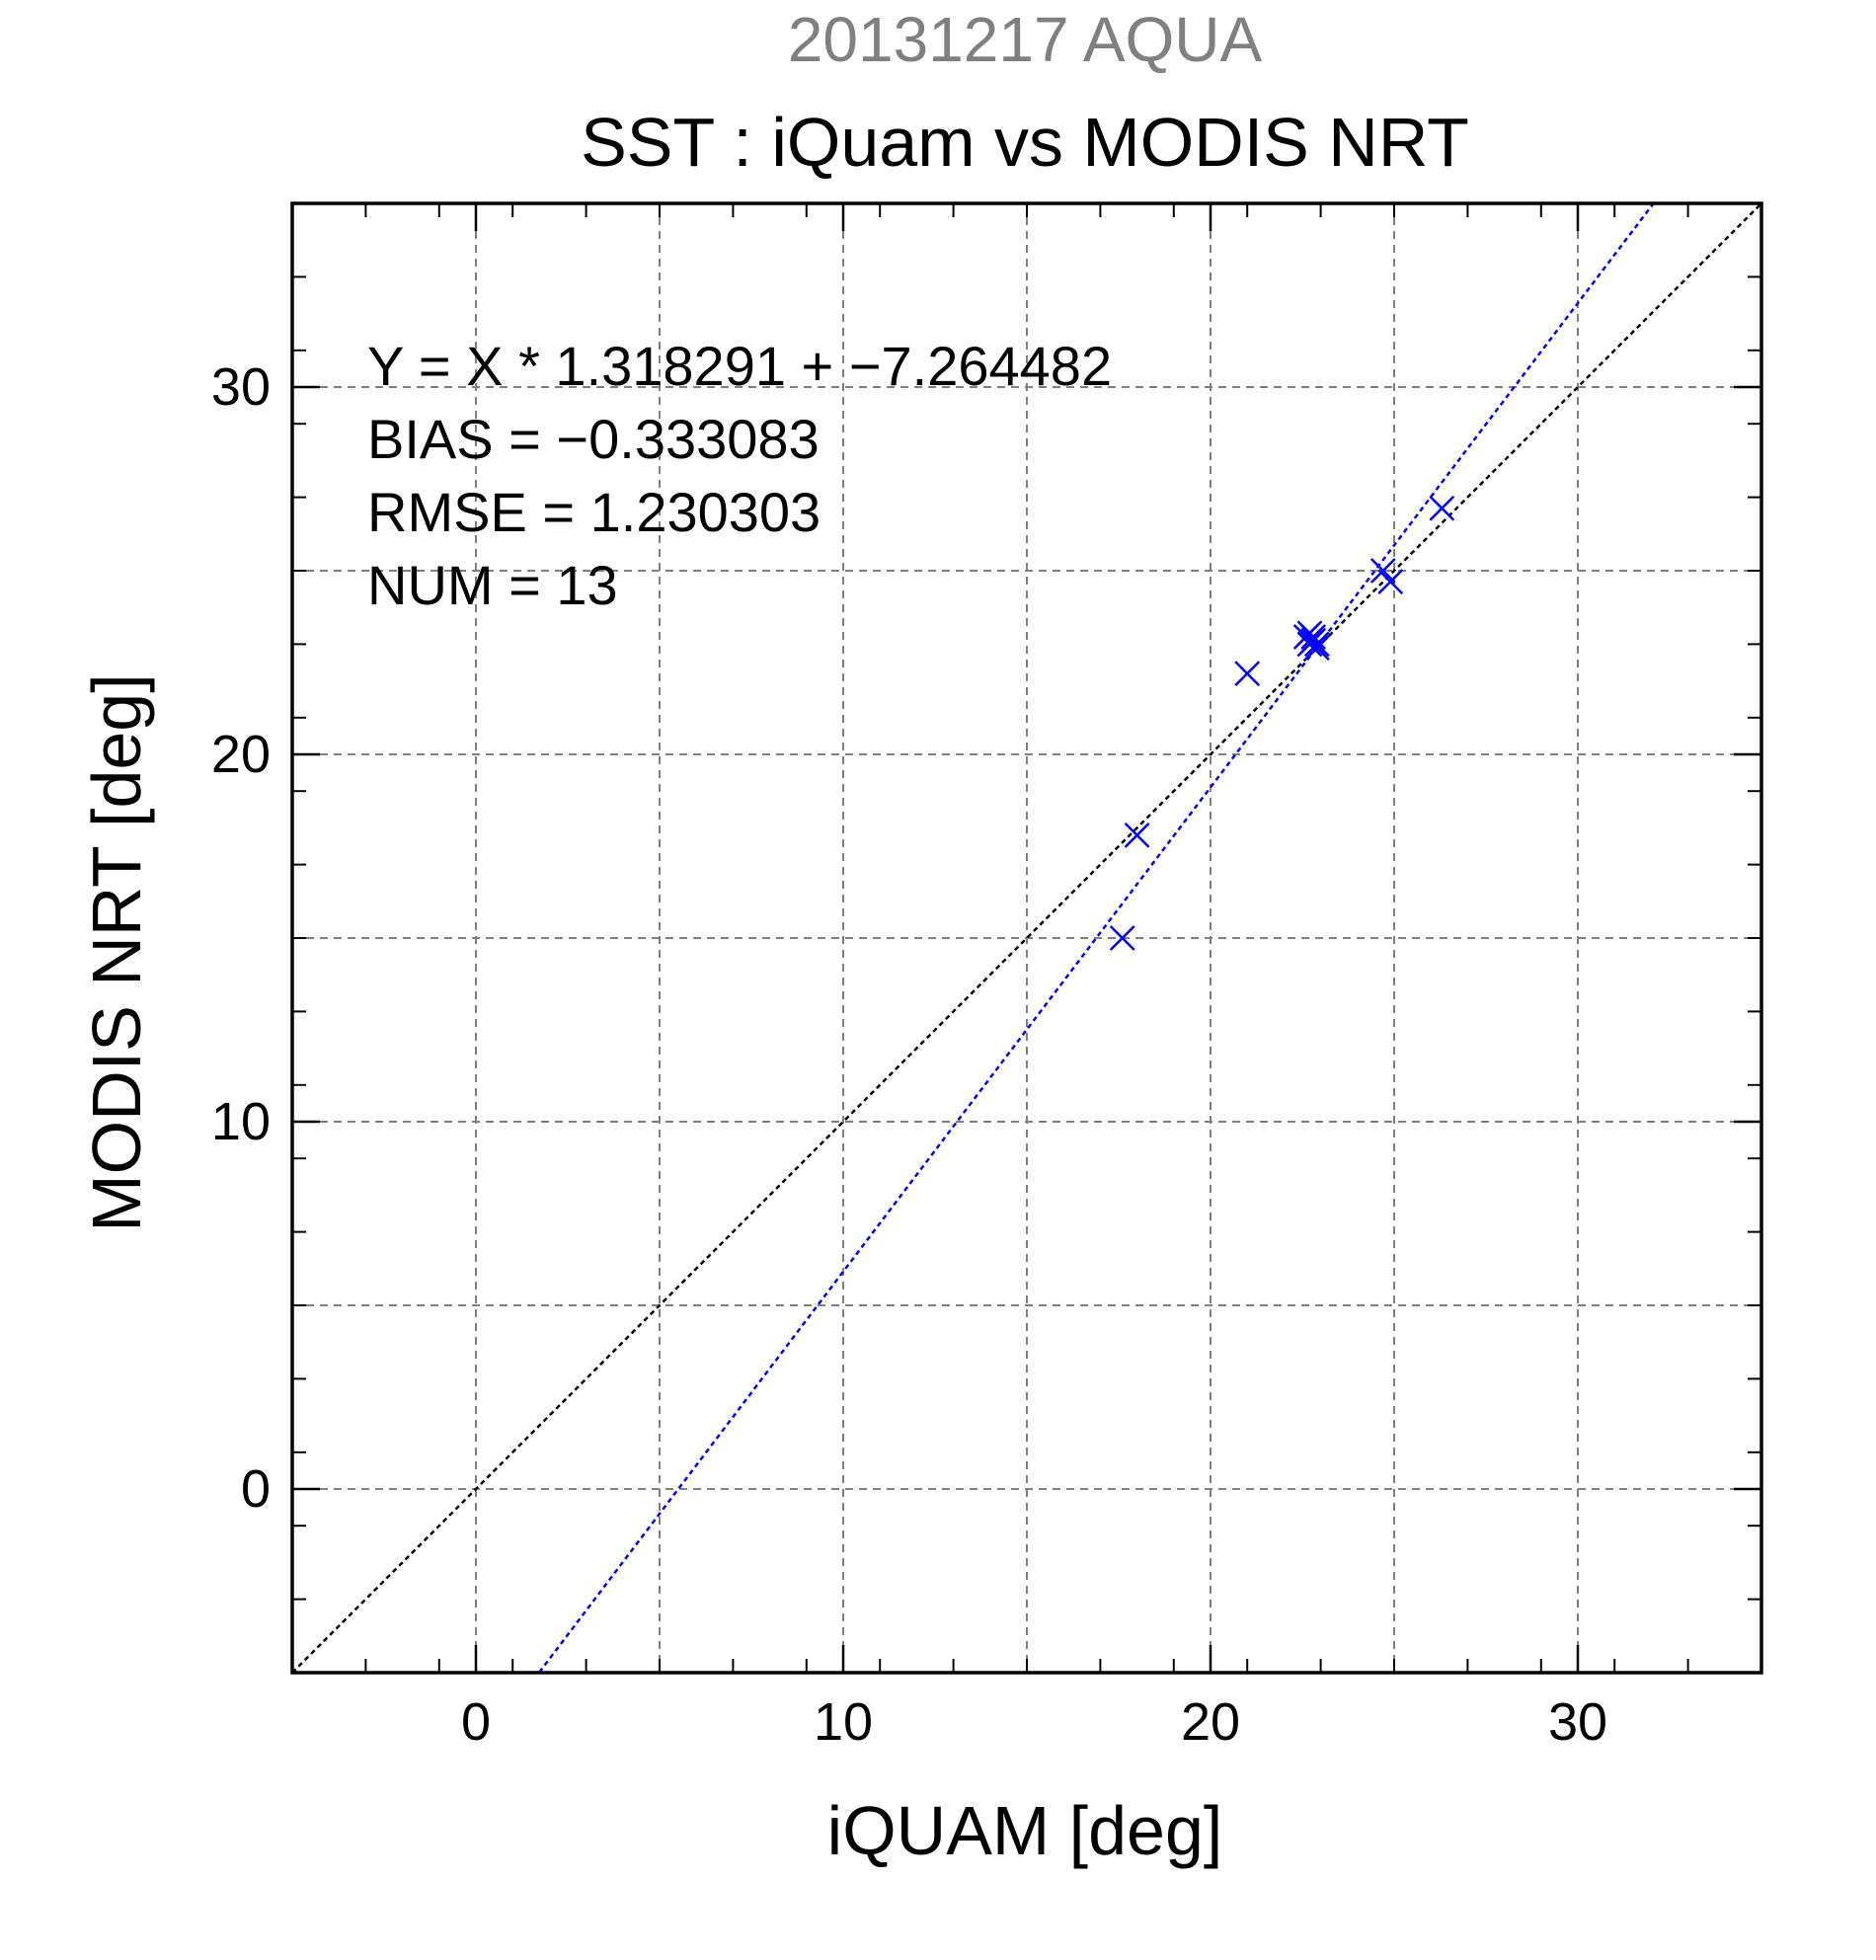  Describe the element at coordinates (593, 439) in the screenshot. I see `stats-line: BIAS = −0.333083` at that location.